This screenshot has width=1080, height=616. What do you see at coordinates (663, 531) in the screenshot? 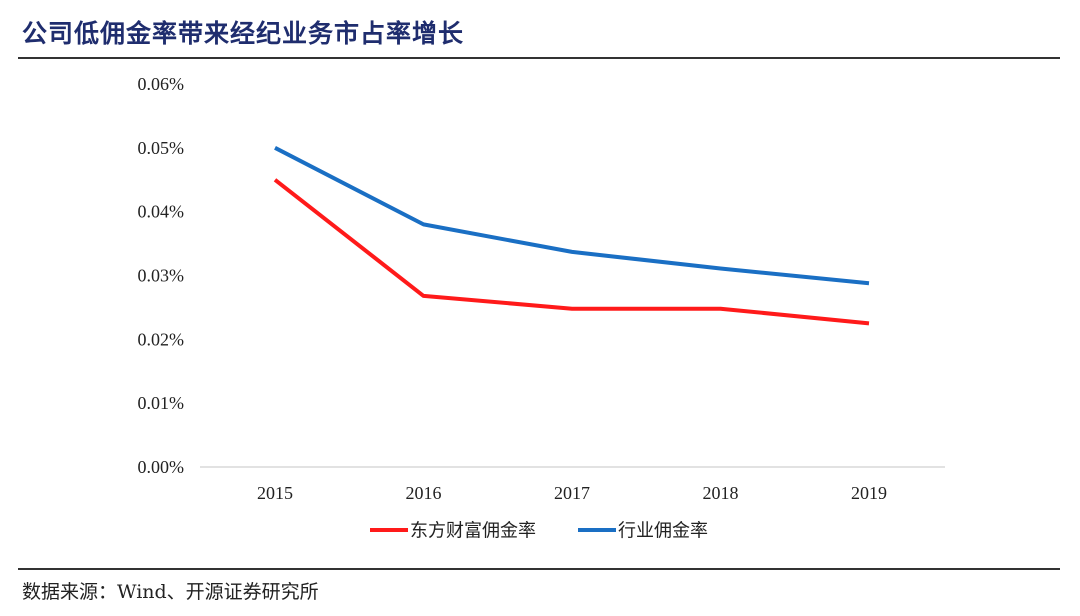
I see `legend-label-2: 行业佣金率` at bounding box center [663, 531].